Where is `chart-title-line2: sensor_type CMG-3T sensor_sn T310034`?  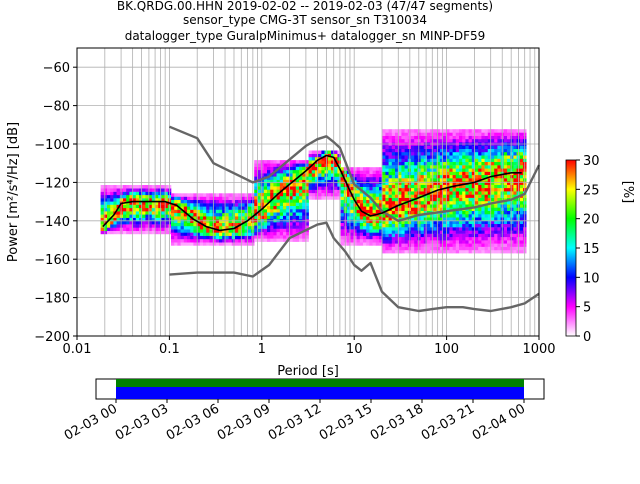 chart-title-line2: sensor_type CMG-3T sensor_sn T310034 is located at coordinates (305, 20).